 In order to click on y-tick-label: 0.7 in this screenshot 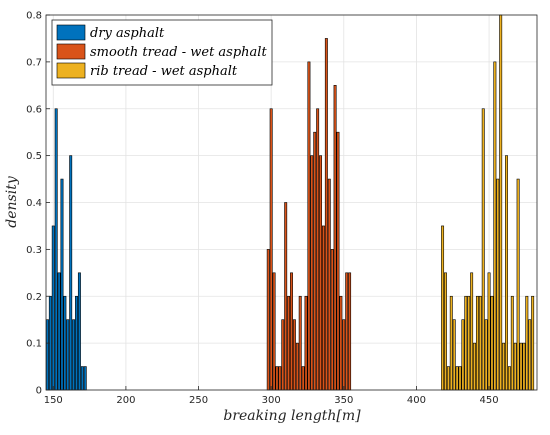, I will do `click(34, 62)`.